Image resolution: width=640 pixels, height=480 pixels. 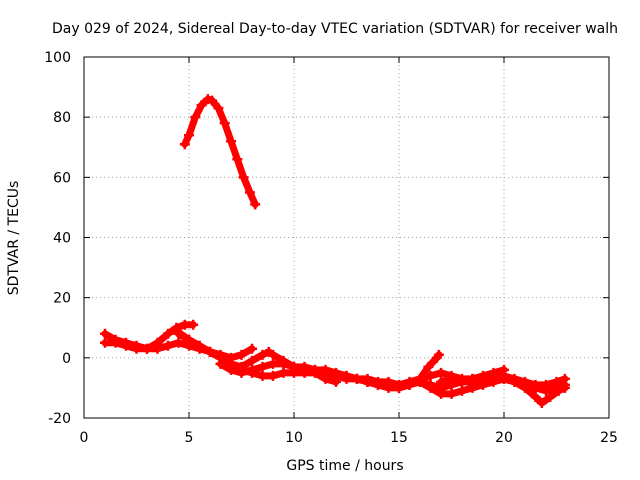 I want to click on x-tick-label: 20, so click(x=504, y=438).